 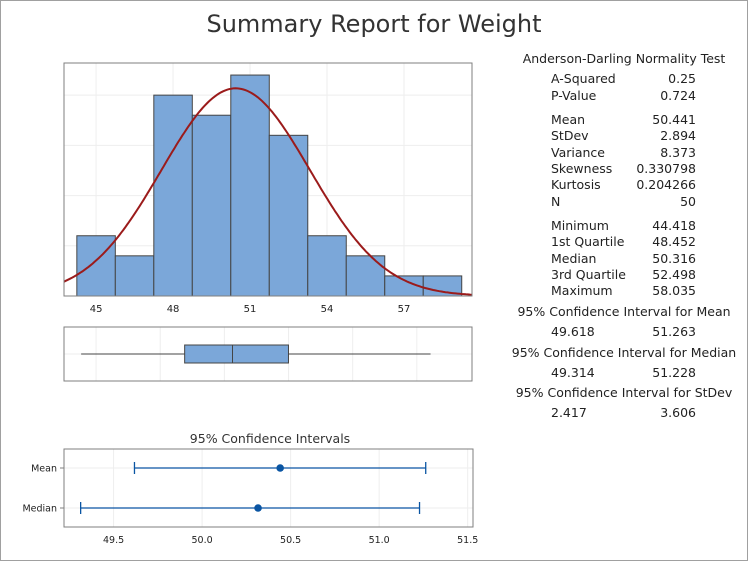 I want to click on stat-value: 0.25, so click(x=682, y=78).